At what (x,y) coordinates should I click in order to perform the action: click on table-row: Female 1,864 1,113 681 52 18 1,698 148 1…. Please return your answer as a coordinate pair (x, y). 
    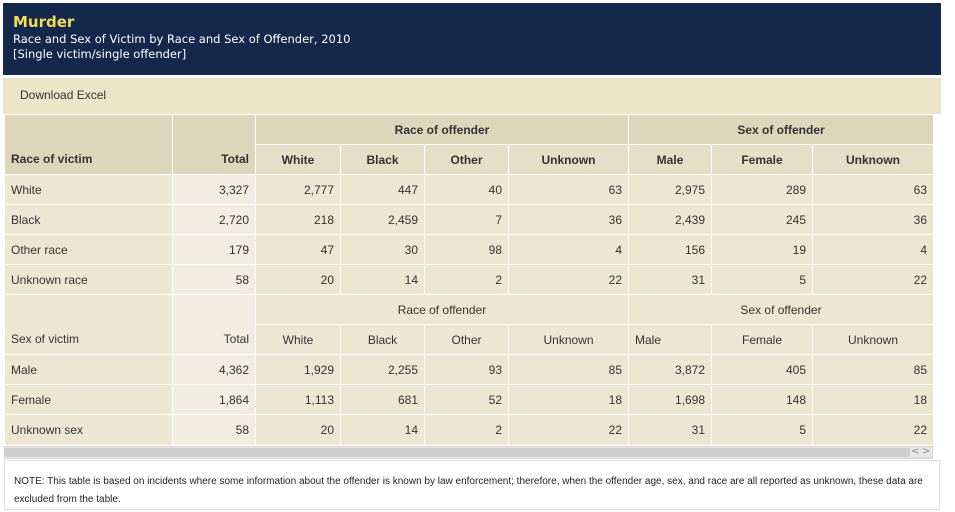
    Looking at the image, I should click on (469, 399).